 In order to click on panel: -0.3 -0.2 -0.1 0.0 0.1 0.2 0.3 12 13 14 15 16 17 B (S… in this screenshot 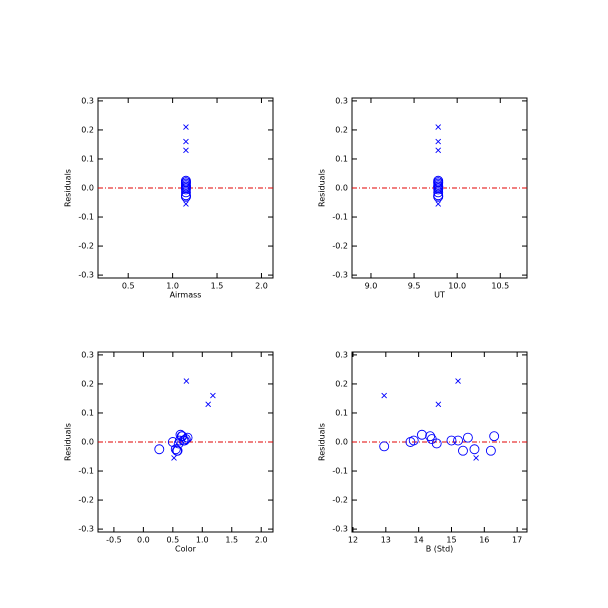, I will do `click(423, 452)`.